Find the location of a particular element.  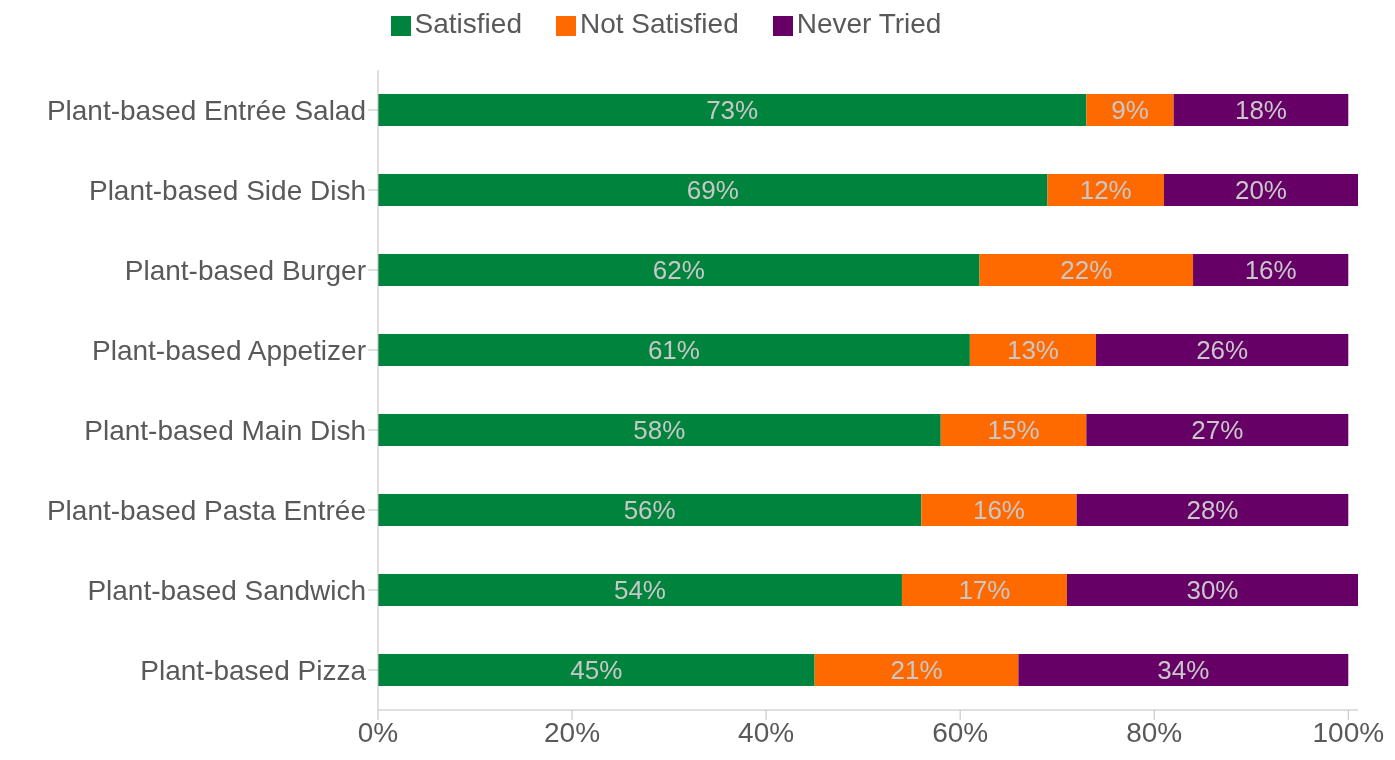

data-label: 12% is located at coordinates (1105, 190).